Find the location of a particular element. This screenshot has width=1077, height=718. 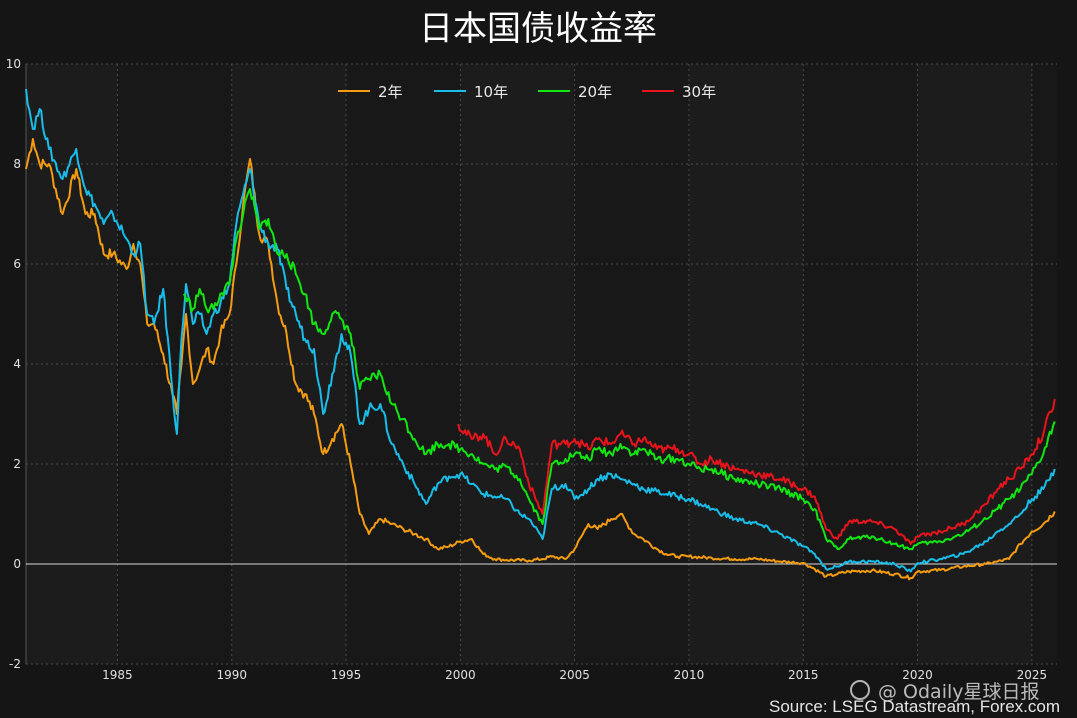

x-tick-label: 2010 is located at coordinates (689, 675).